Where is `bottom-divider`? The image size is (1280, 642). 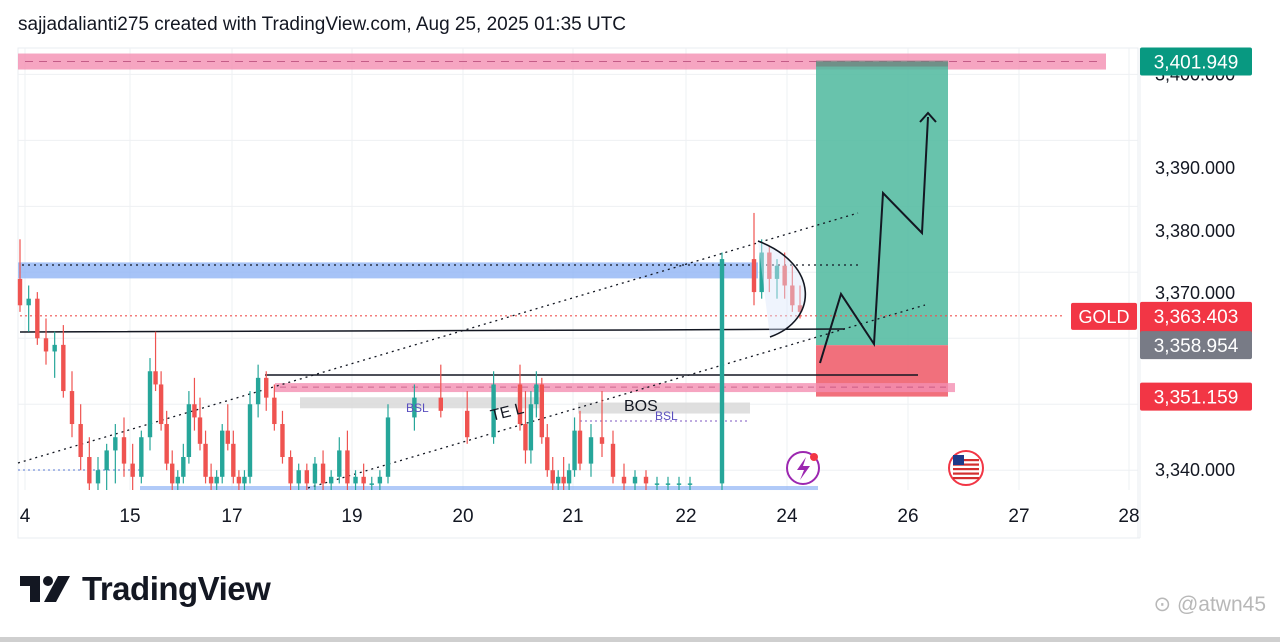 bottom-divider is located at coordinates (640, 639).